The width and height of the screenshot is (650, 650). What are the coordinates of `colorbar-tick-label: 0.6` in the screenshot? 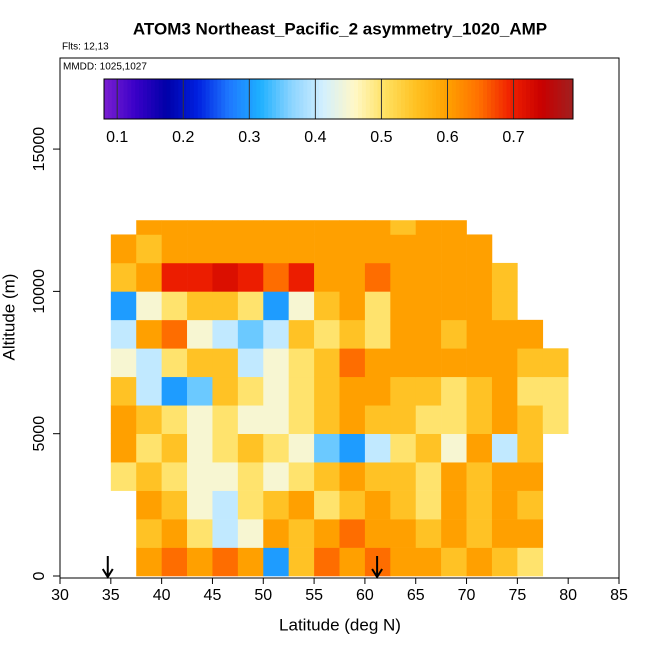 It's located at (447, 137).